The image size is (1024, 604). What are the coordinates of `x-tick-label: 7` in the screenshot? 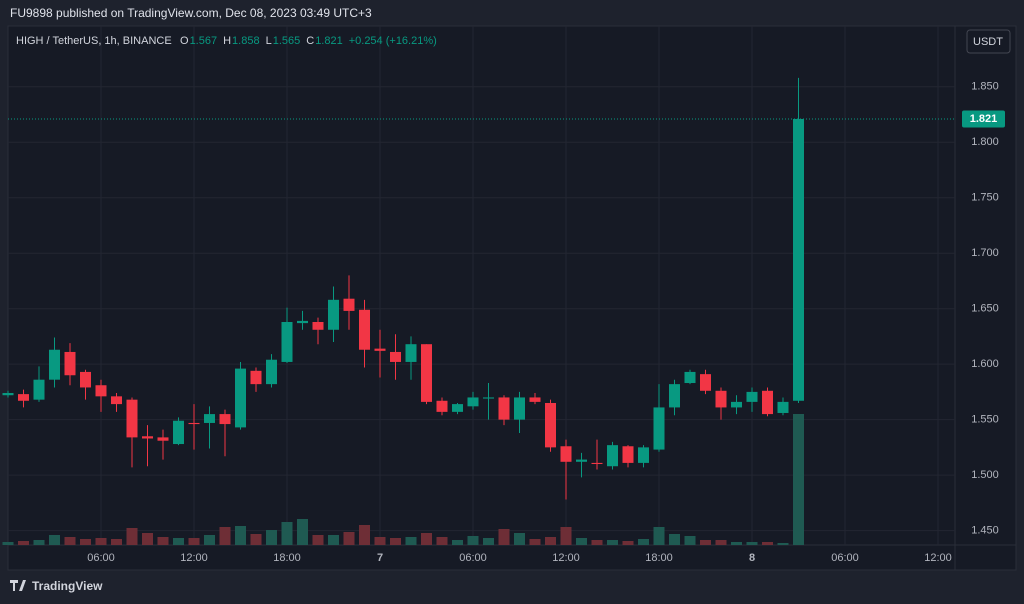 It's located at (380, 558).